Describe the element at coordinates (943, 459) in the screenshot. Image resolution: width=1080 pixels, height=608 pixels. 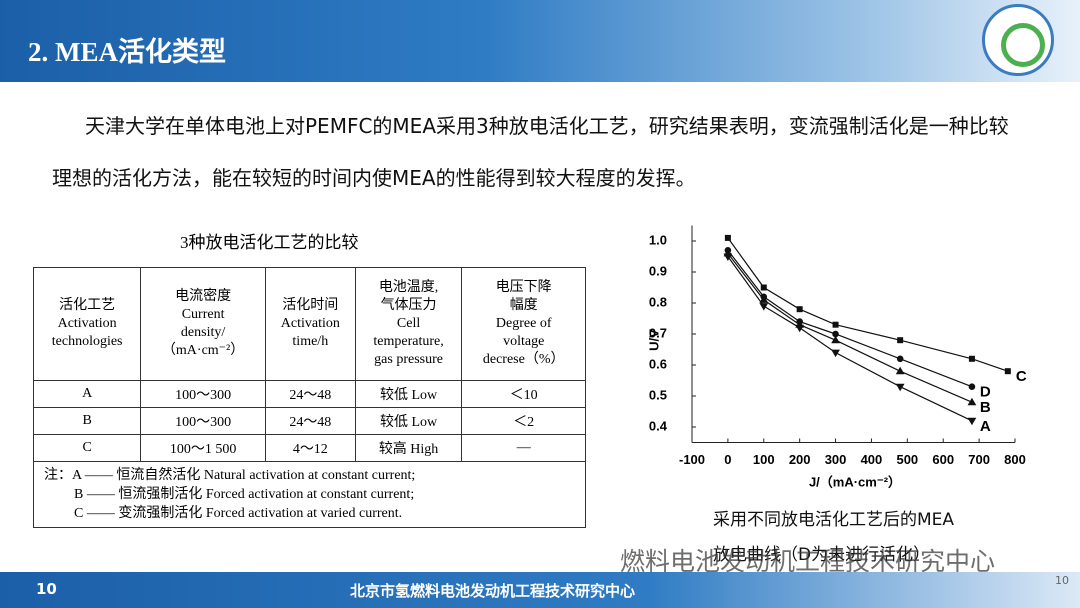
I see `x-tick-label: 600` at that location.